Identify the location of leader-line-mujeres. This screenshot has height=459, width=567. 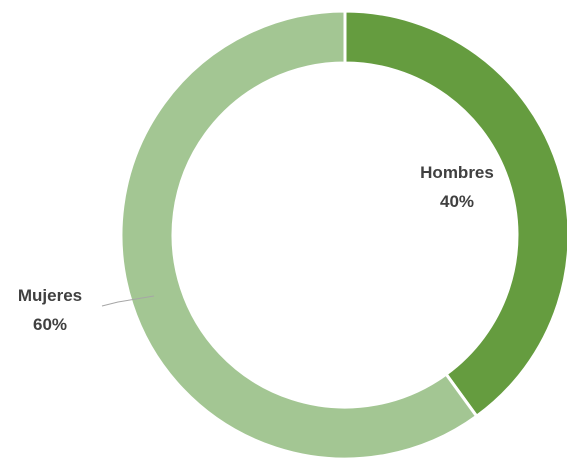
(128, 301).